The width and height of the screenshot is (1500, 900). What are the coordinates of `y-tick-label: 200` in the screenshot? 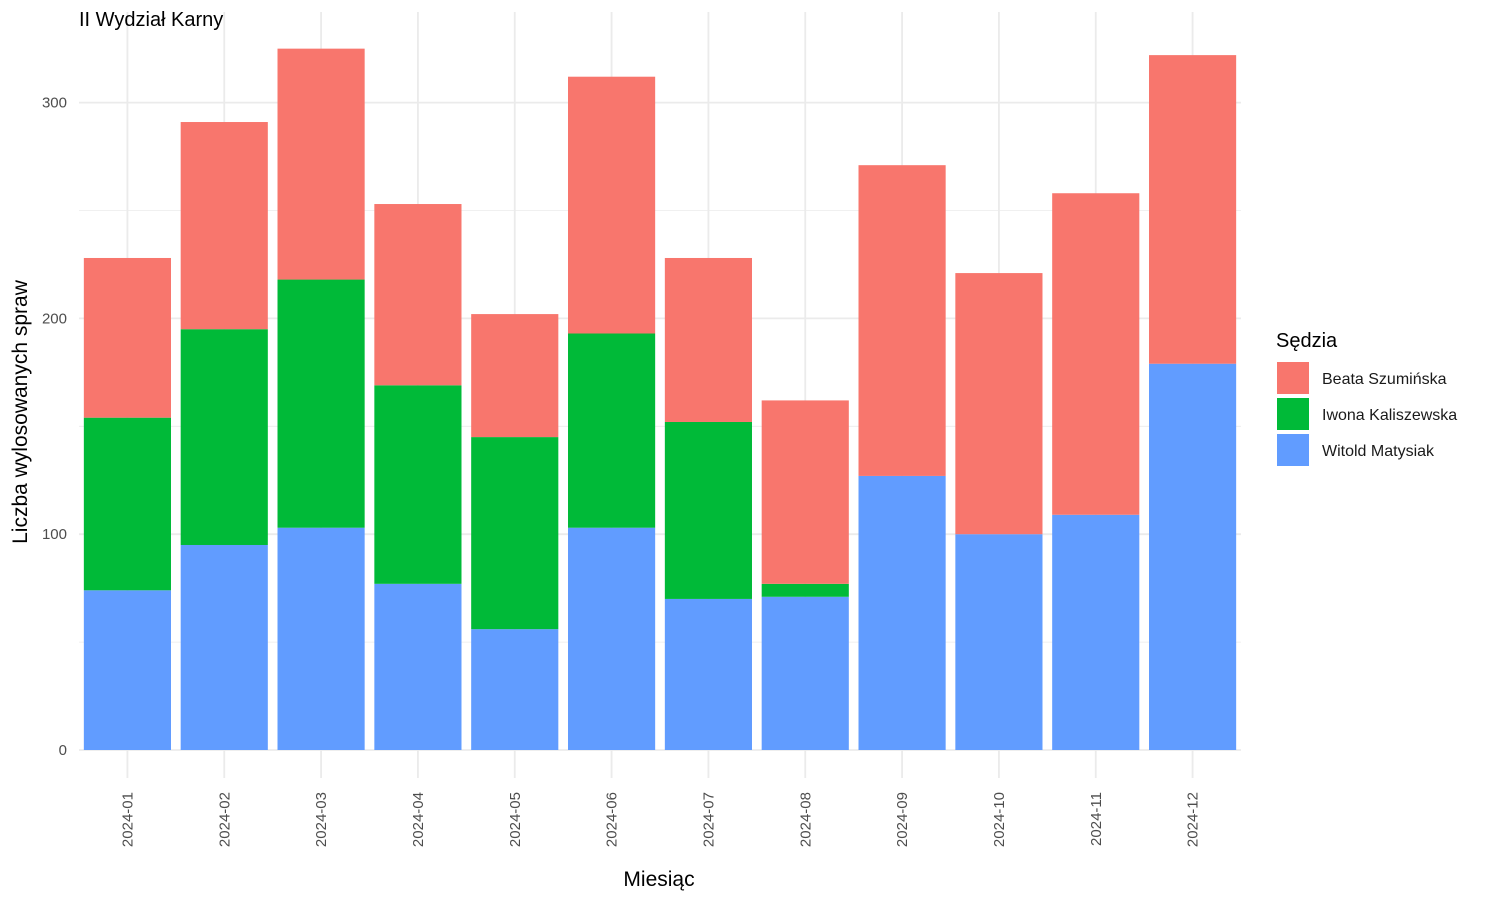 It's located at (54, 318).